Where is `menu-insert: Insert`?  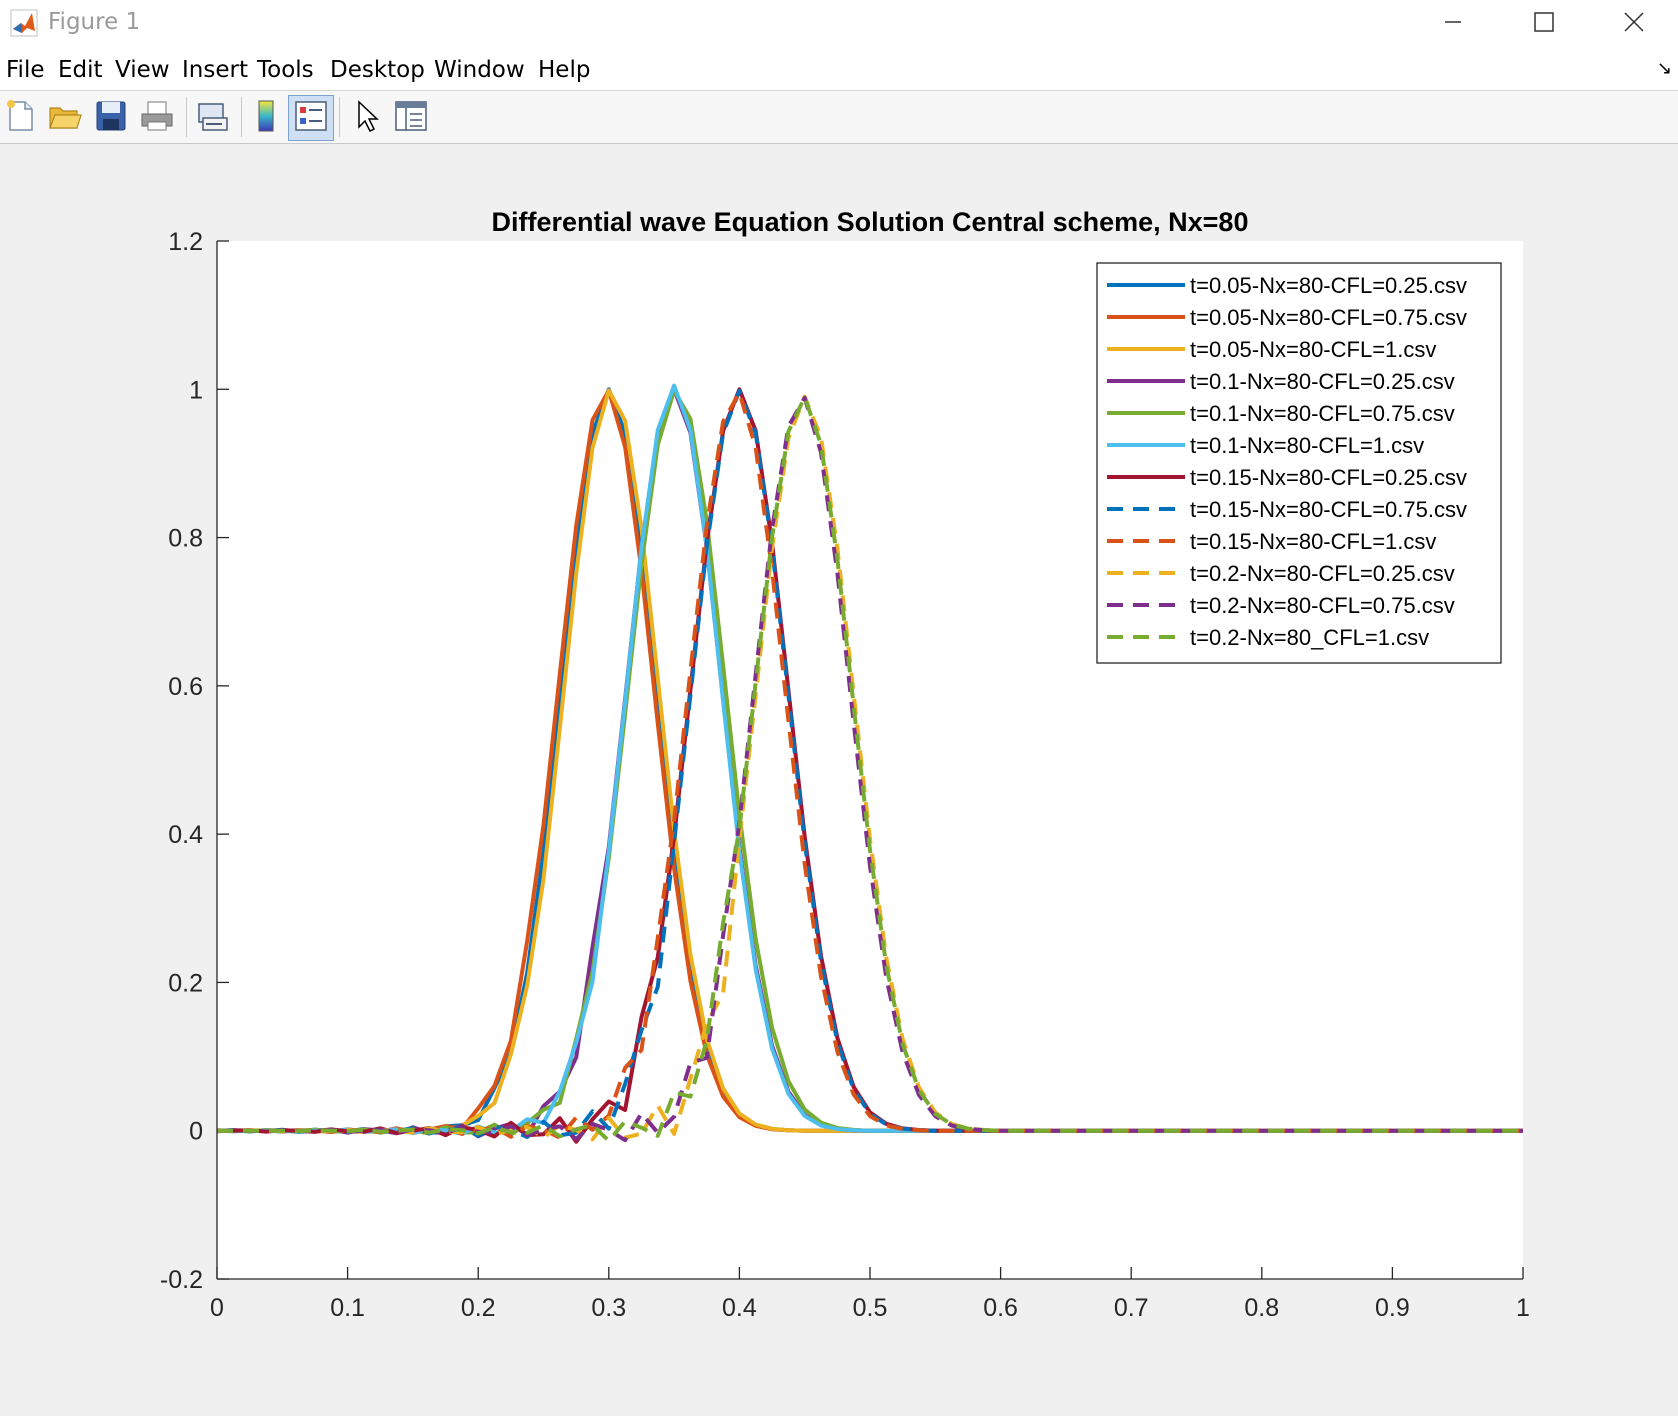 menu-insert: Insert is located at coordinates (215, 70).